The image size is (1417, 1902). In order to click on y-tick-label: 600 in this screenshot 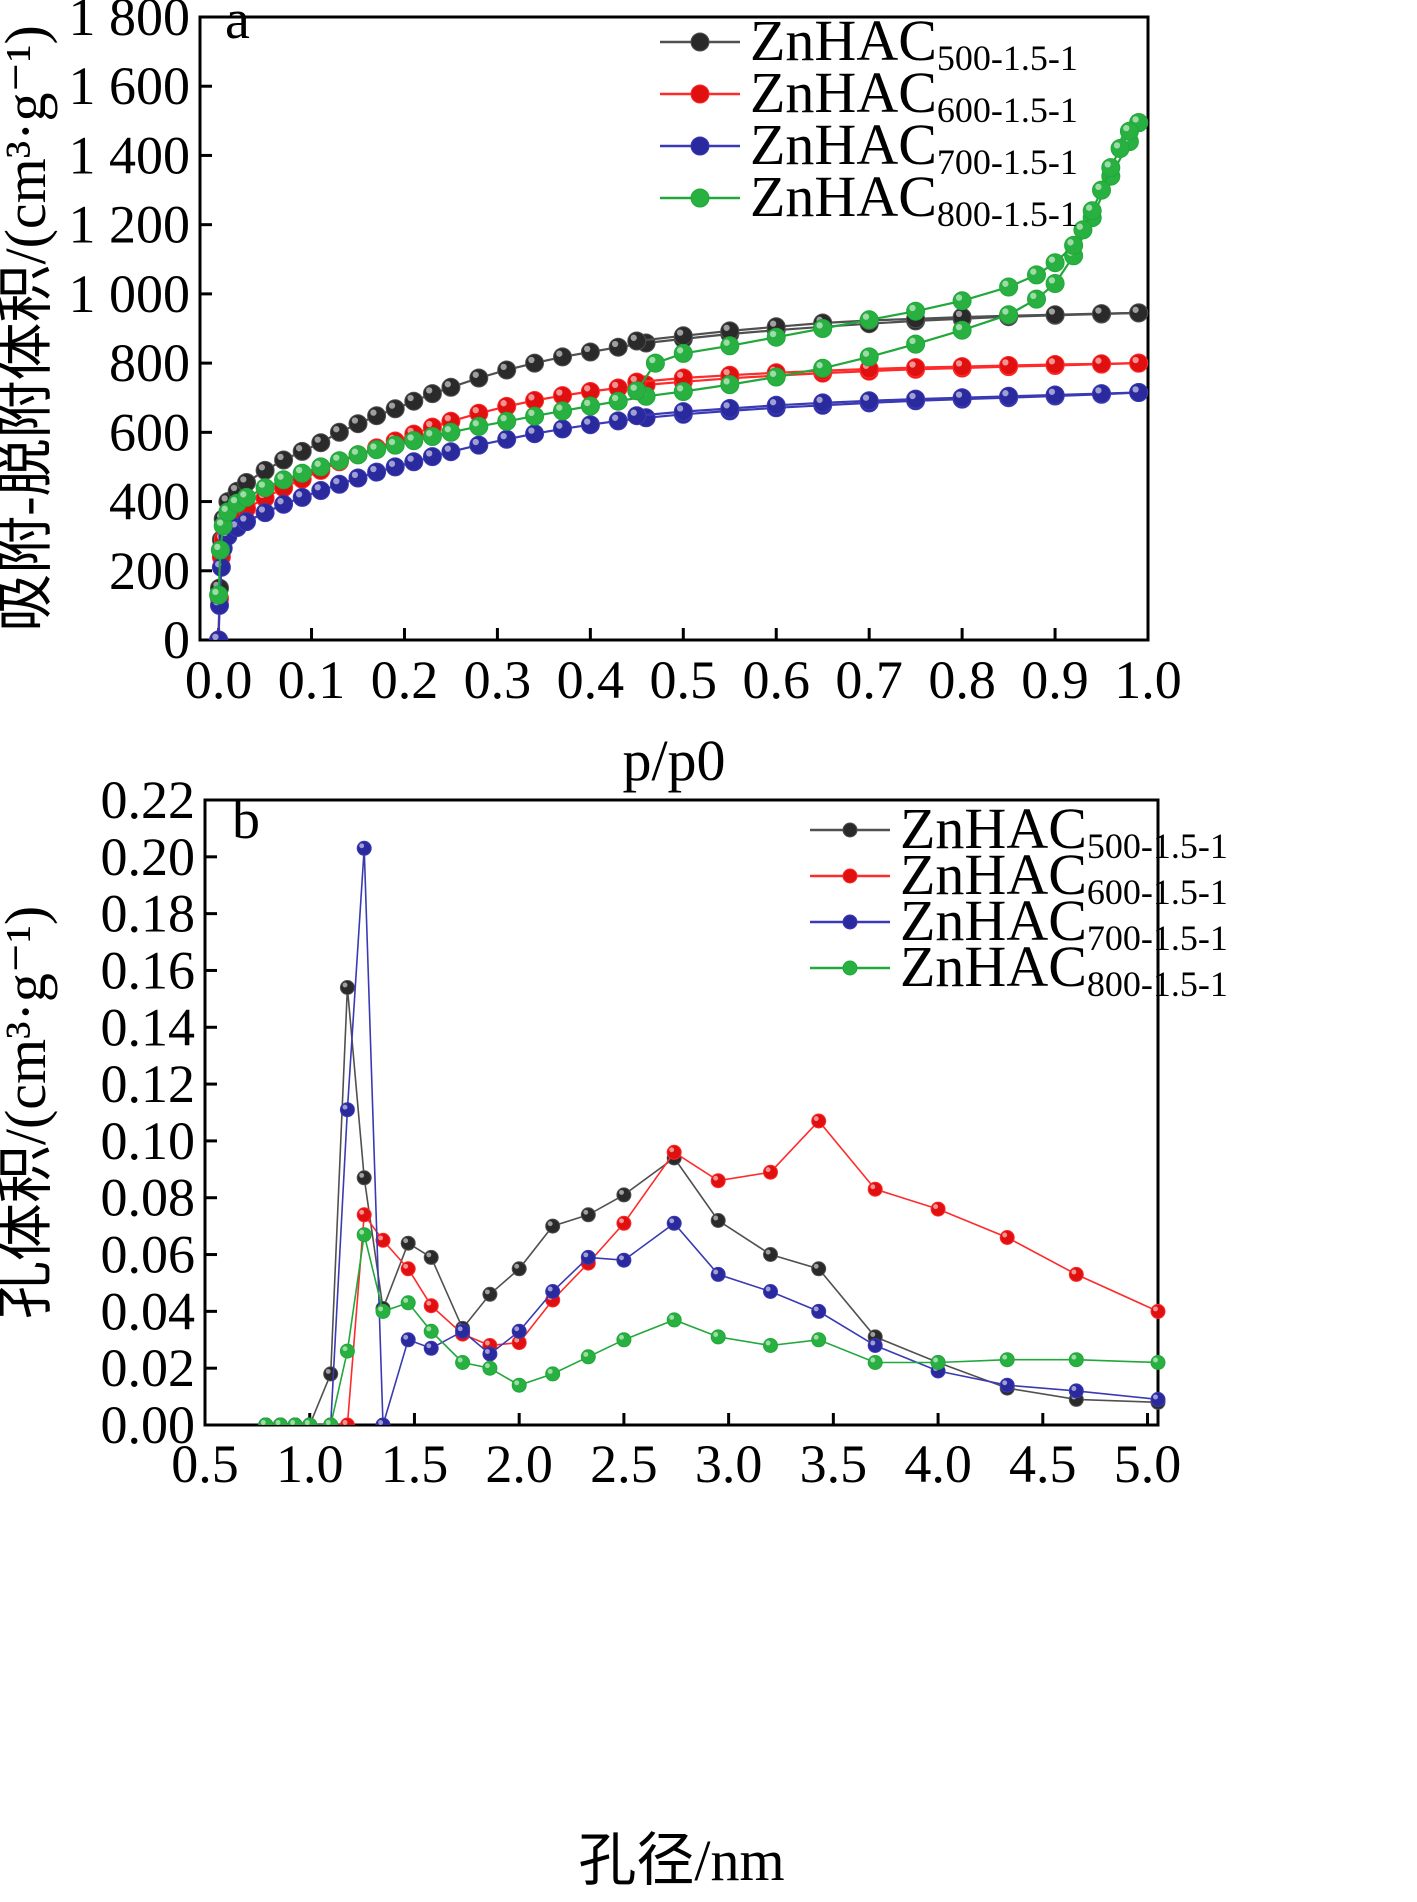, I will do `click(149, 432)`.